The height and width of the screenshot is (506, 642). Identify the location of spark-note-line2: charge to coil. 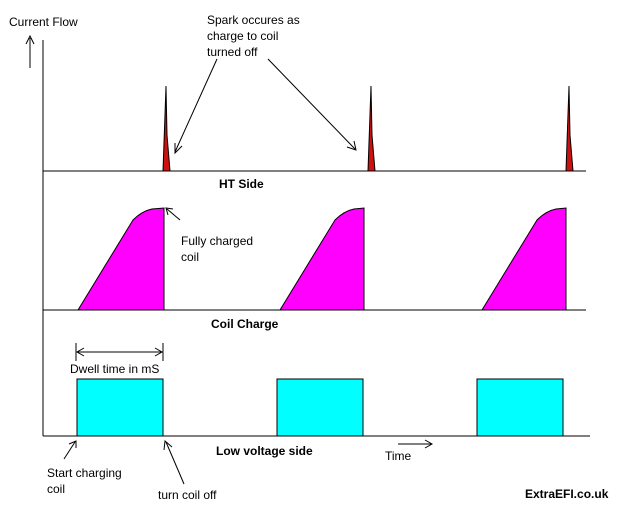
(242, 36).